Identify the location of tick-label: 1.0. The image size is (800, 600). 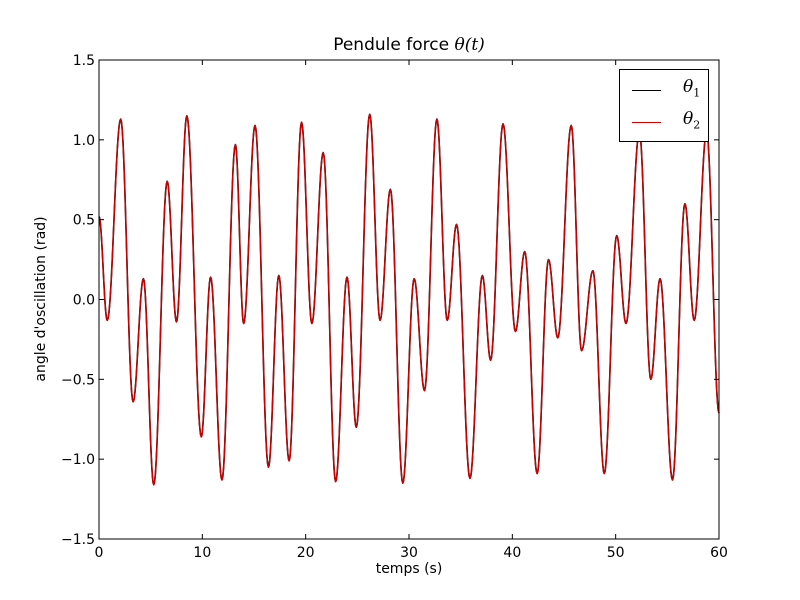
(84, 141).